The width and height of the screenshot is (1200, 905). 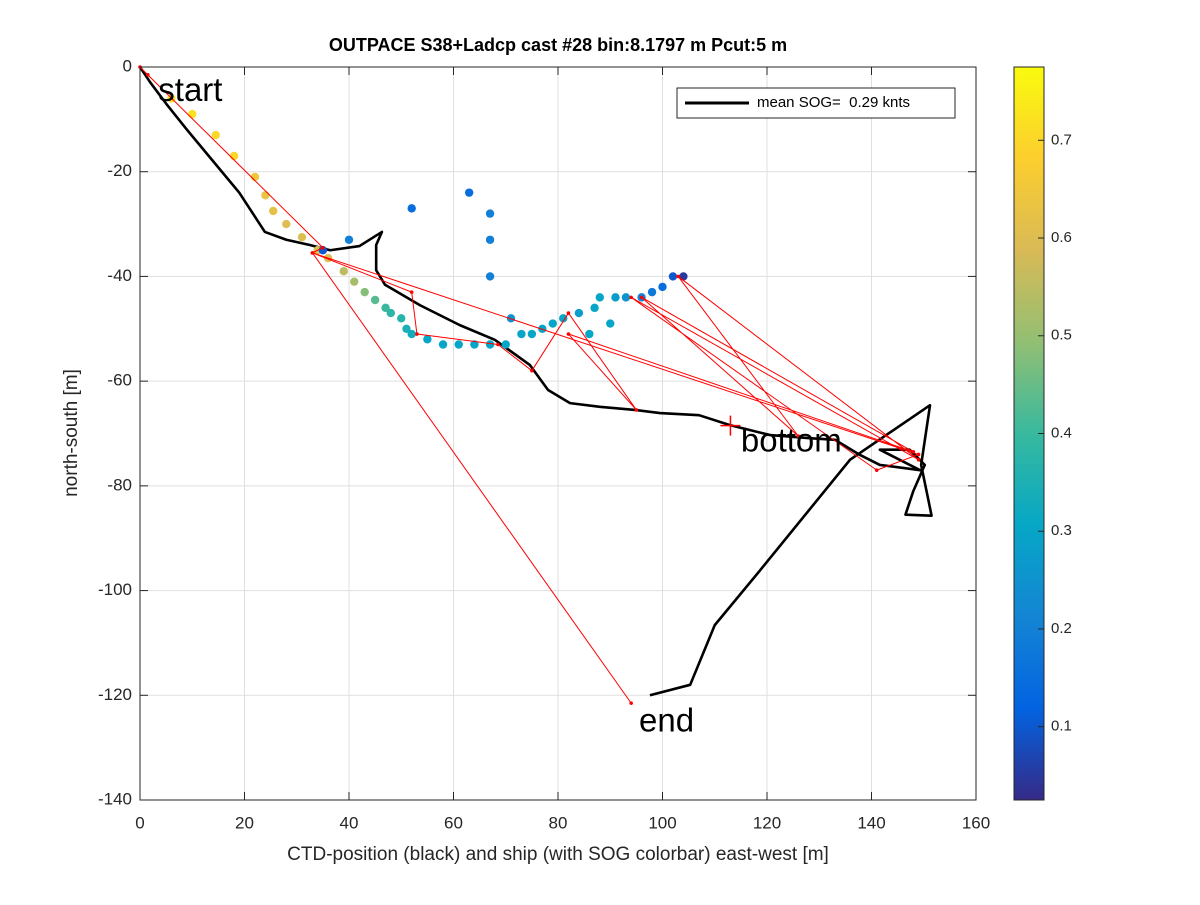 I want to click on colorbar-tick-label: 0.6, so click(x=1061, y=237).